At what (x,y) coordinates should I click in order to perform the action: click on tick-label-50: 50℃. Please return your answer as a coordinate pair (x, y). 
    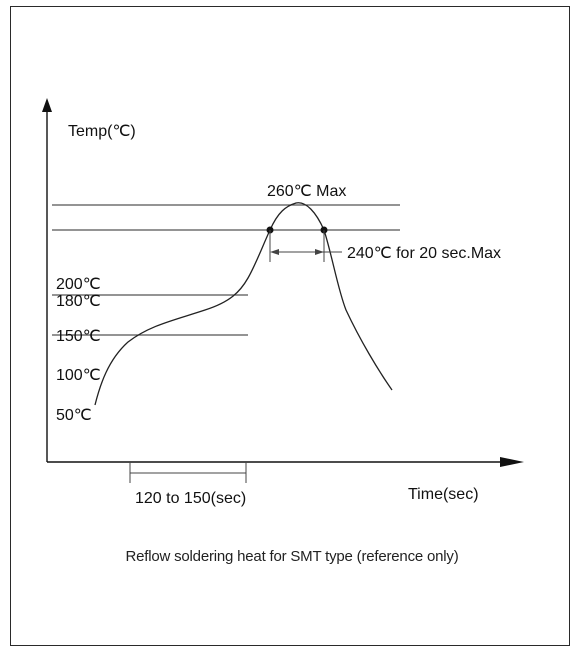
    Looking at the image, I should click on (74, 415).